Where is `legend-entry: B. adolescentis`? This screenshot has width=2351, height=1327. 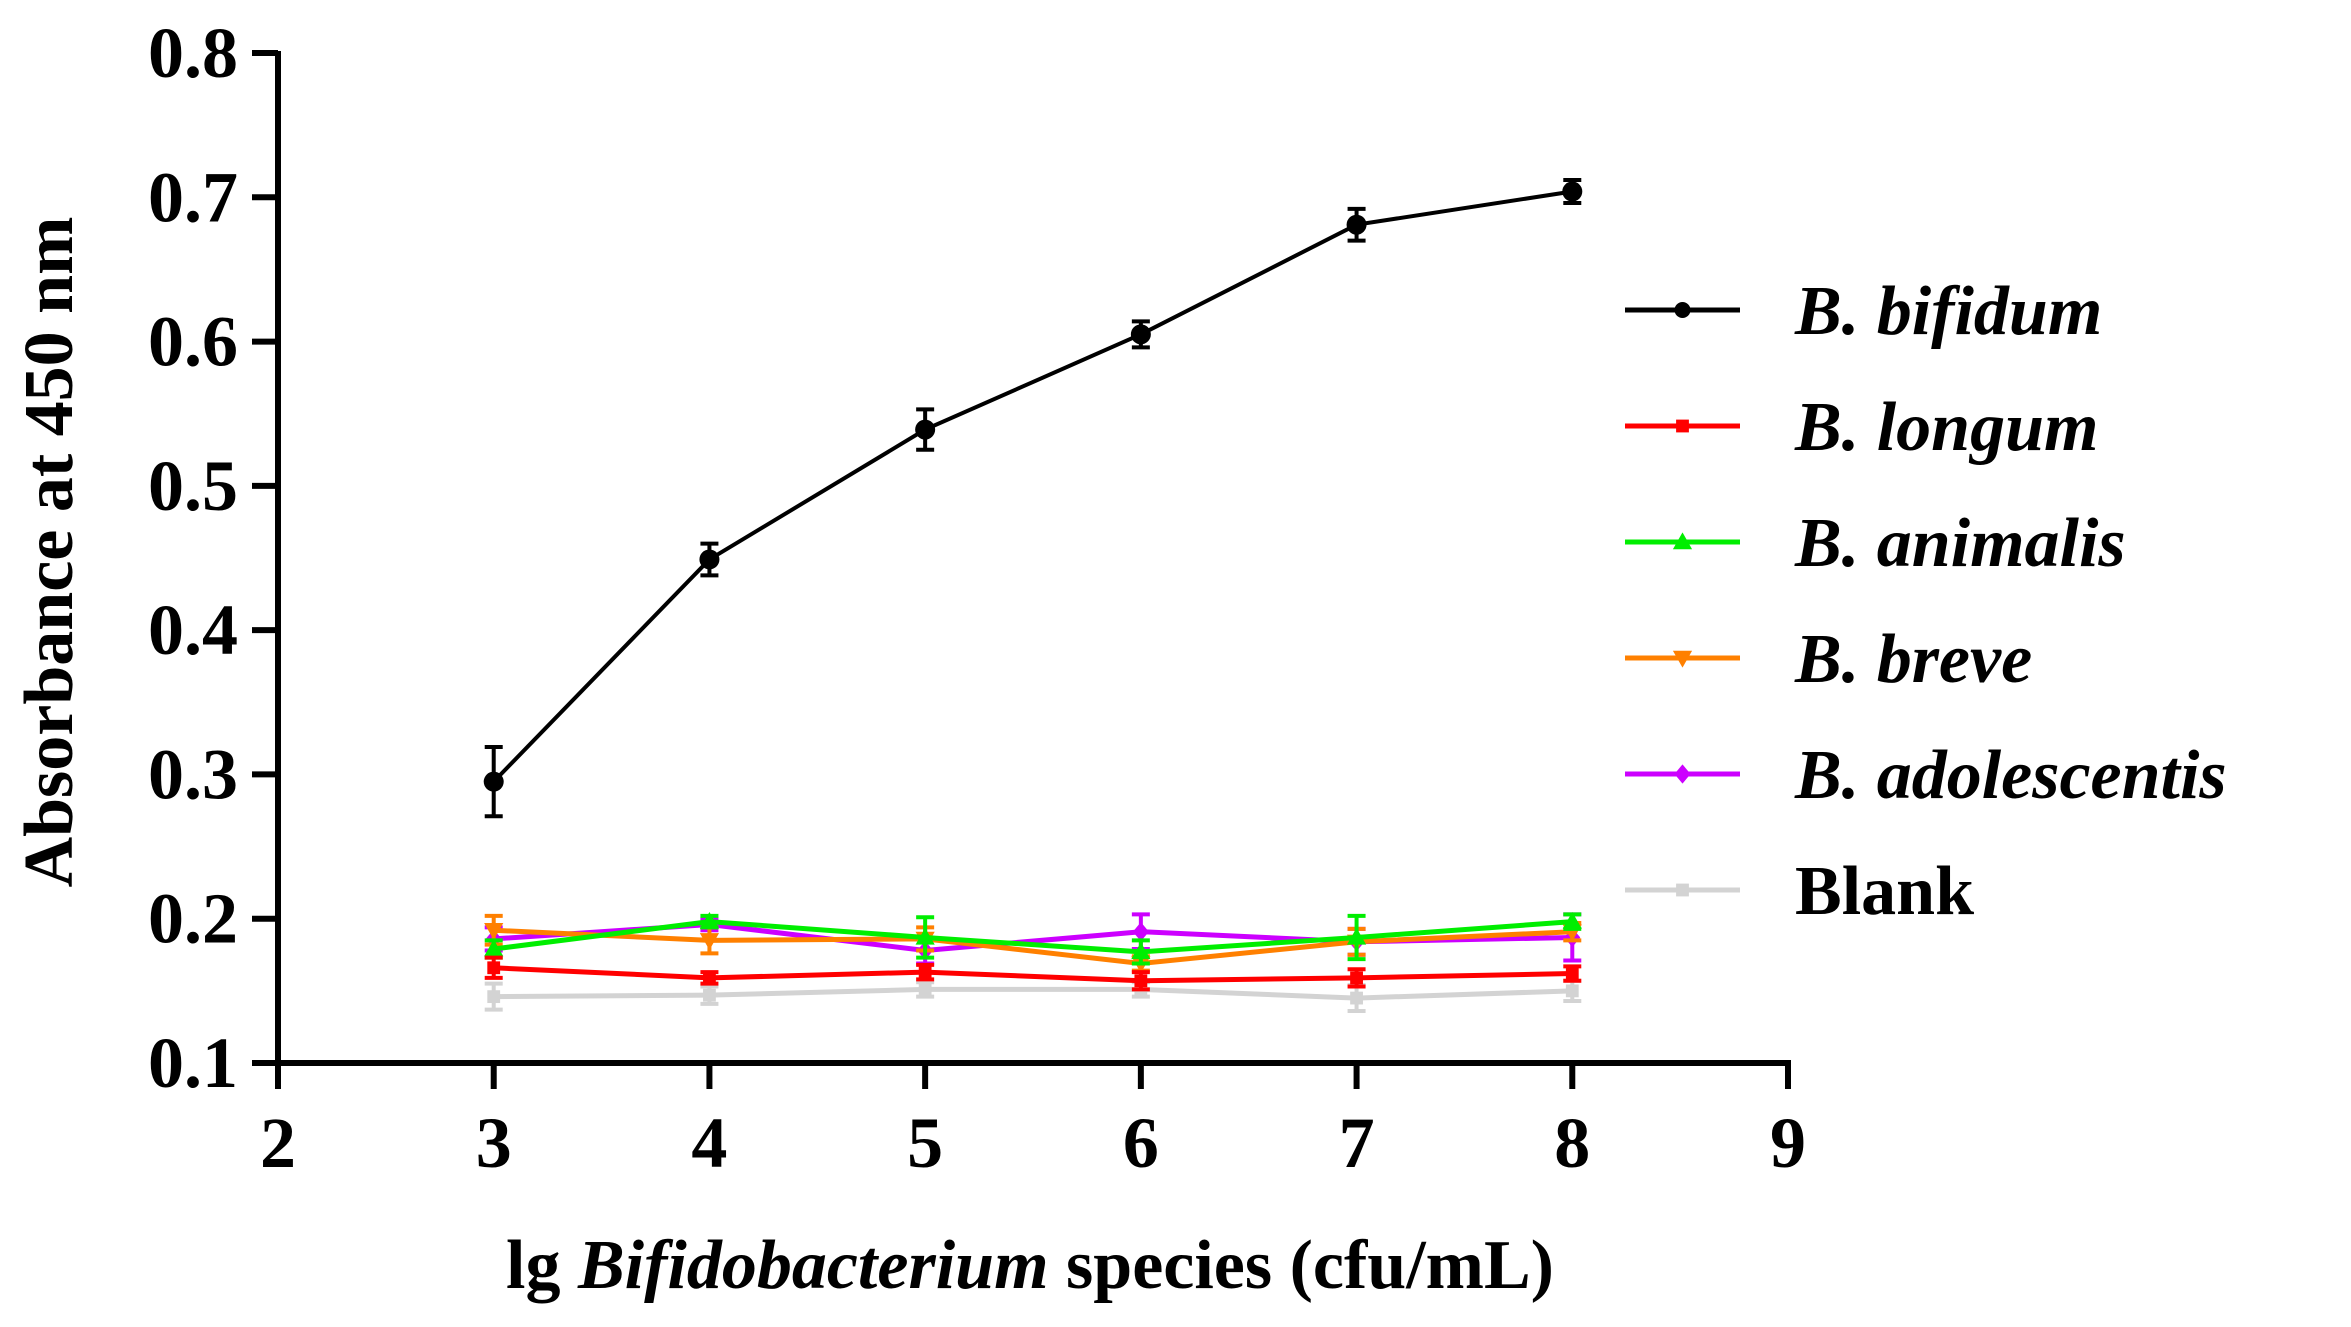
legend-entry: B. adolescentis is located at coordinates (1926, 775).